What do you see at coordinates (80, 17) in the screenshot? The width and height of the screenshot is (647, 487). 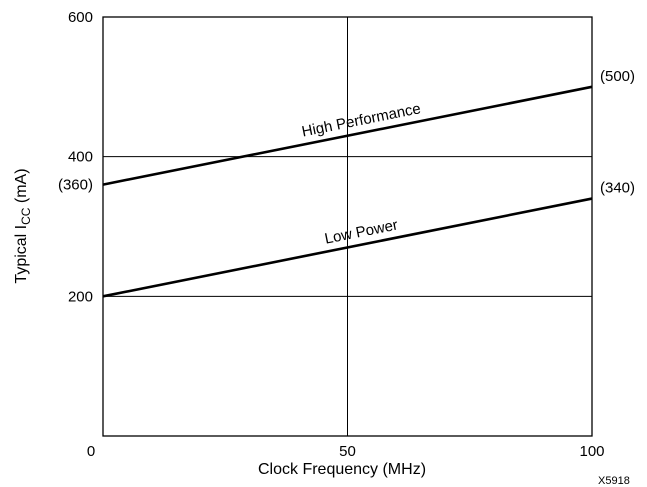 I see `y-tick-label-600: 600` at bounding box center [80, 17].